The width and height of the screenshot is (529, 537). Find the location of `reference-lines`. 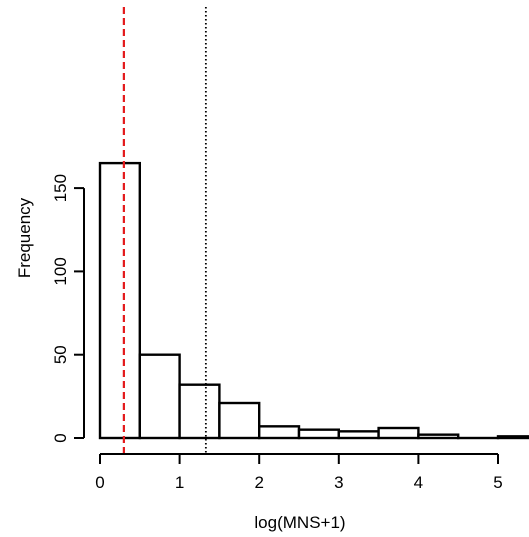

reference-lines is located at coordinates (164, 230).